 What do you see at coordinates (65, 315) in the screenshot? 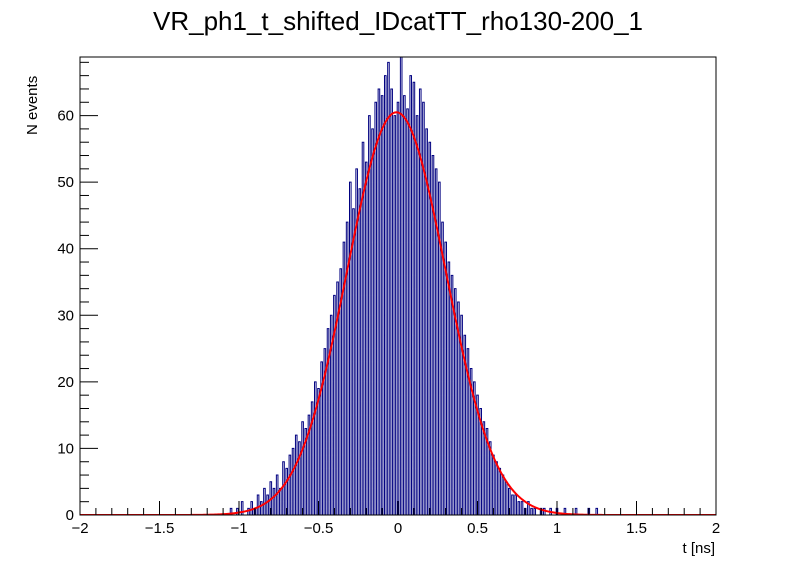
I see `y-tick-label: 30` at bounding box center [65, 315].